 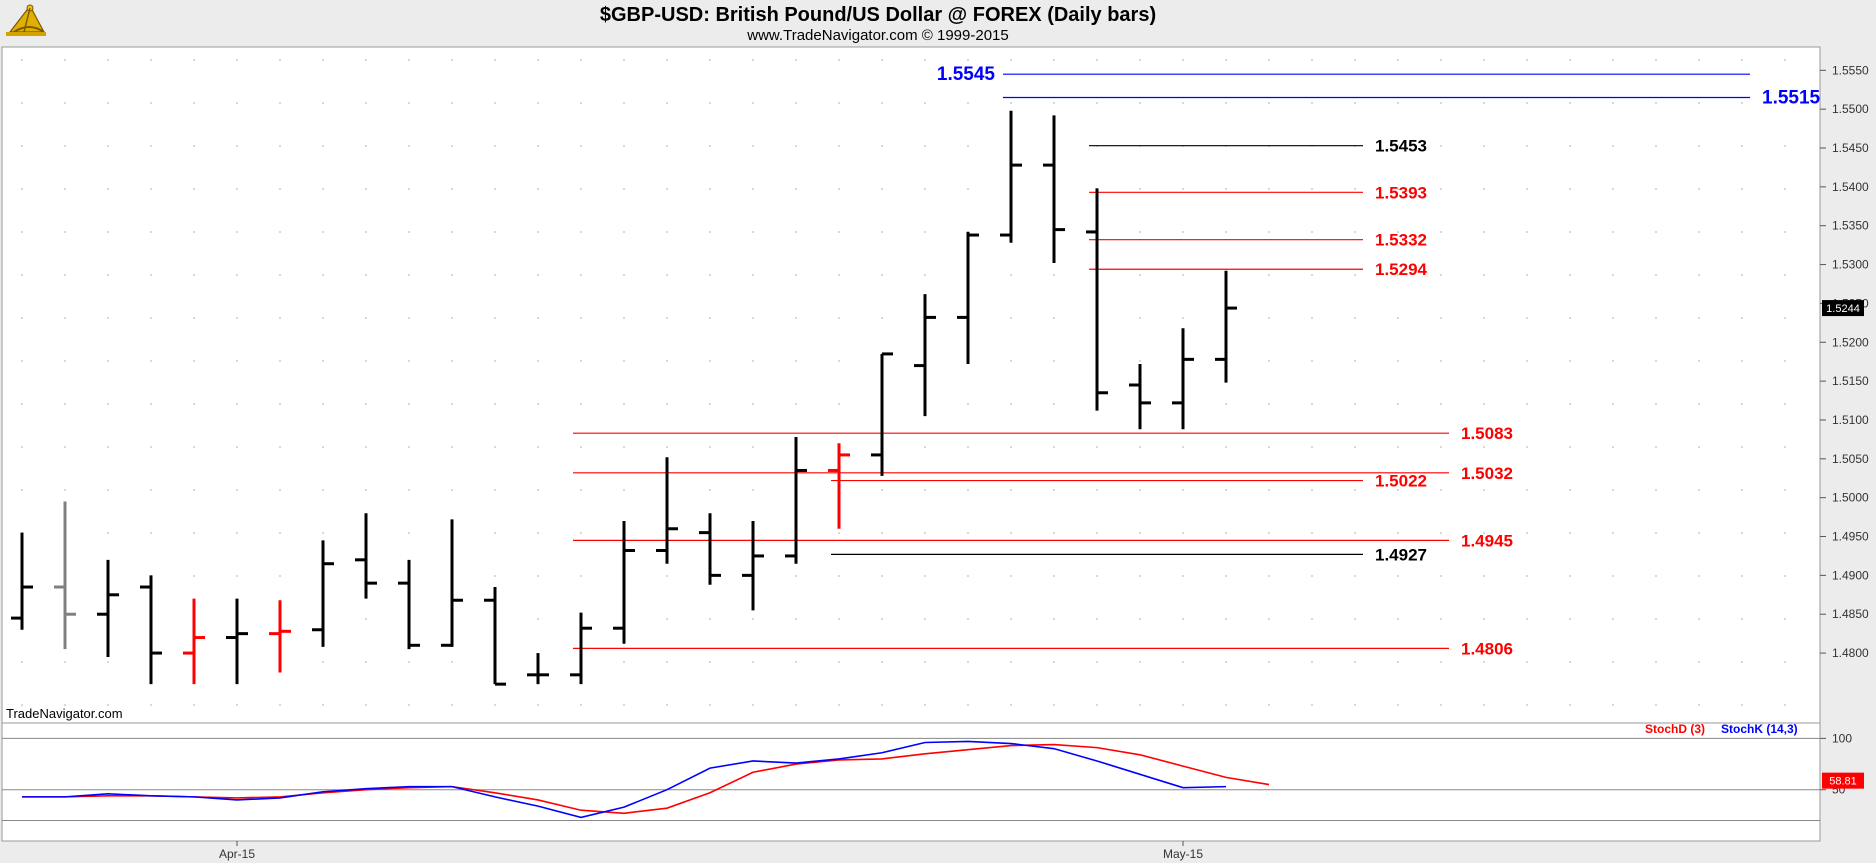 What do you see at coordinates (1850, 459) in the screenshot?
I see `price-tick-label: 1.5050` at bounding box center [1850, 459].